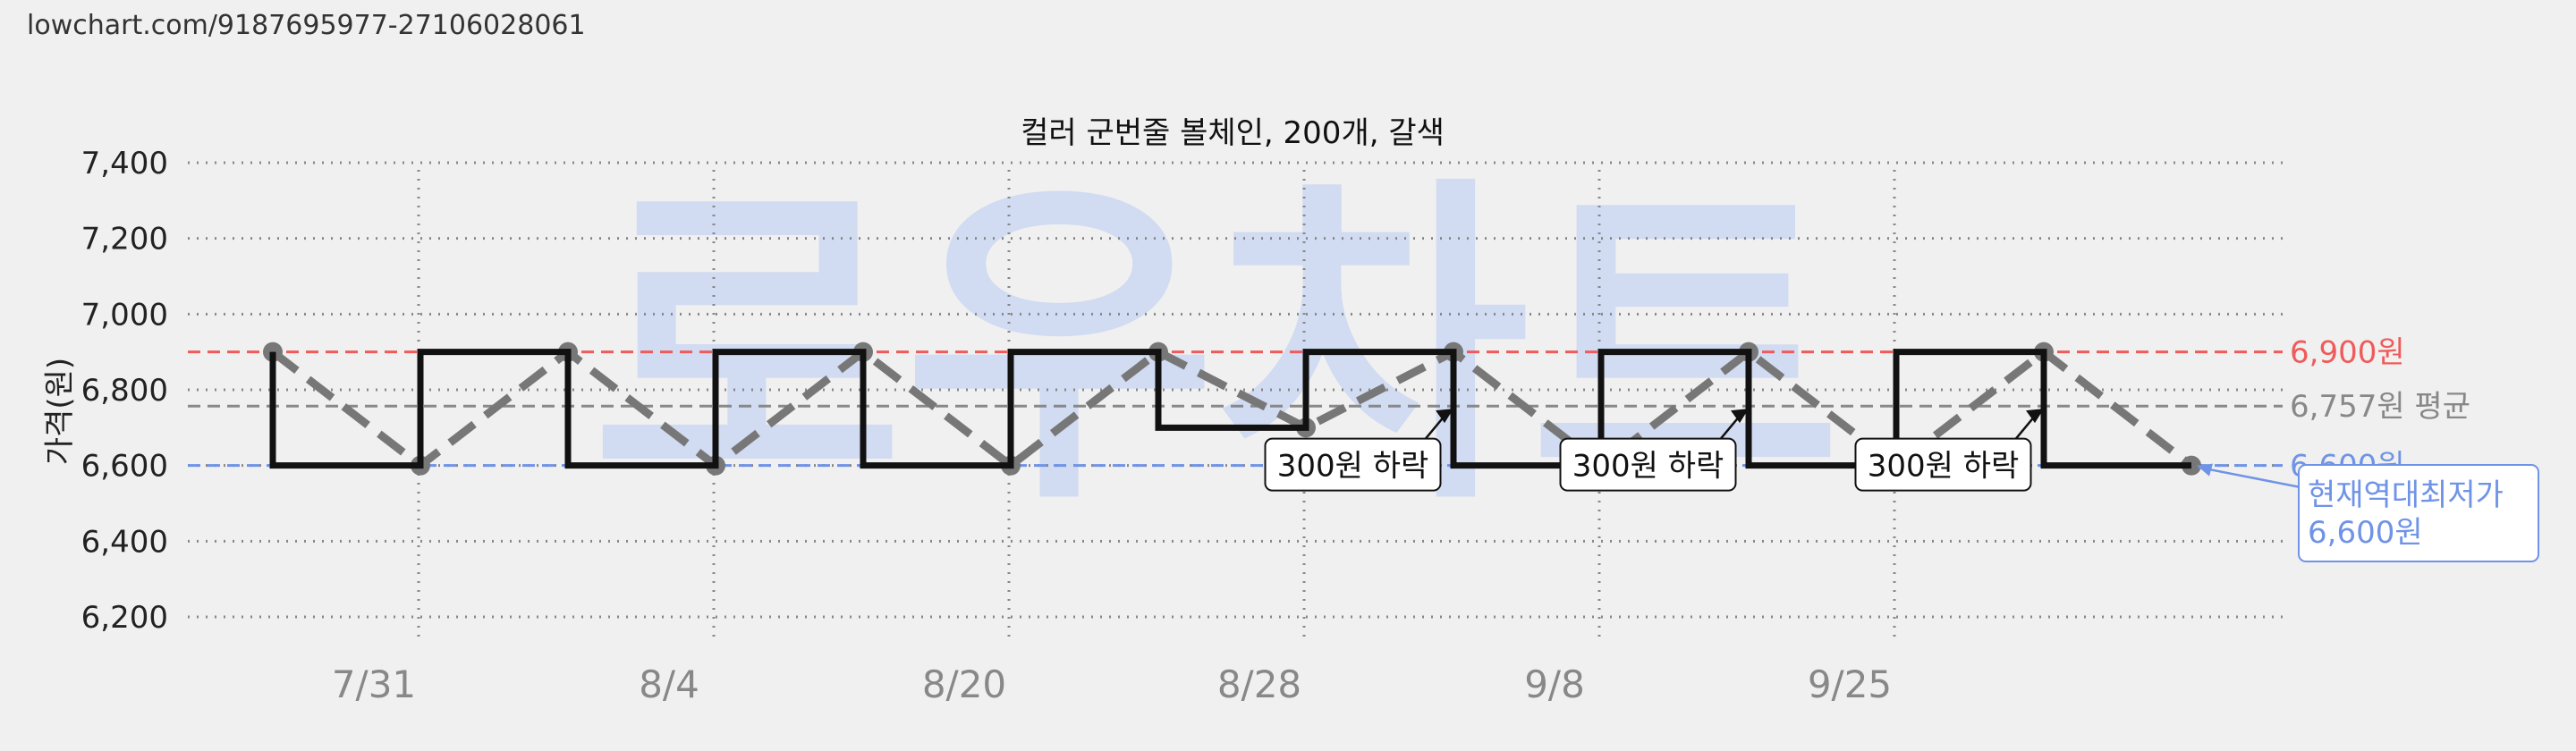  What do you see at coordinates (2347, 353) in the screenshot?
I see `ref-label-max: 6,900원` at bounding box center [2347, 353].